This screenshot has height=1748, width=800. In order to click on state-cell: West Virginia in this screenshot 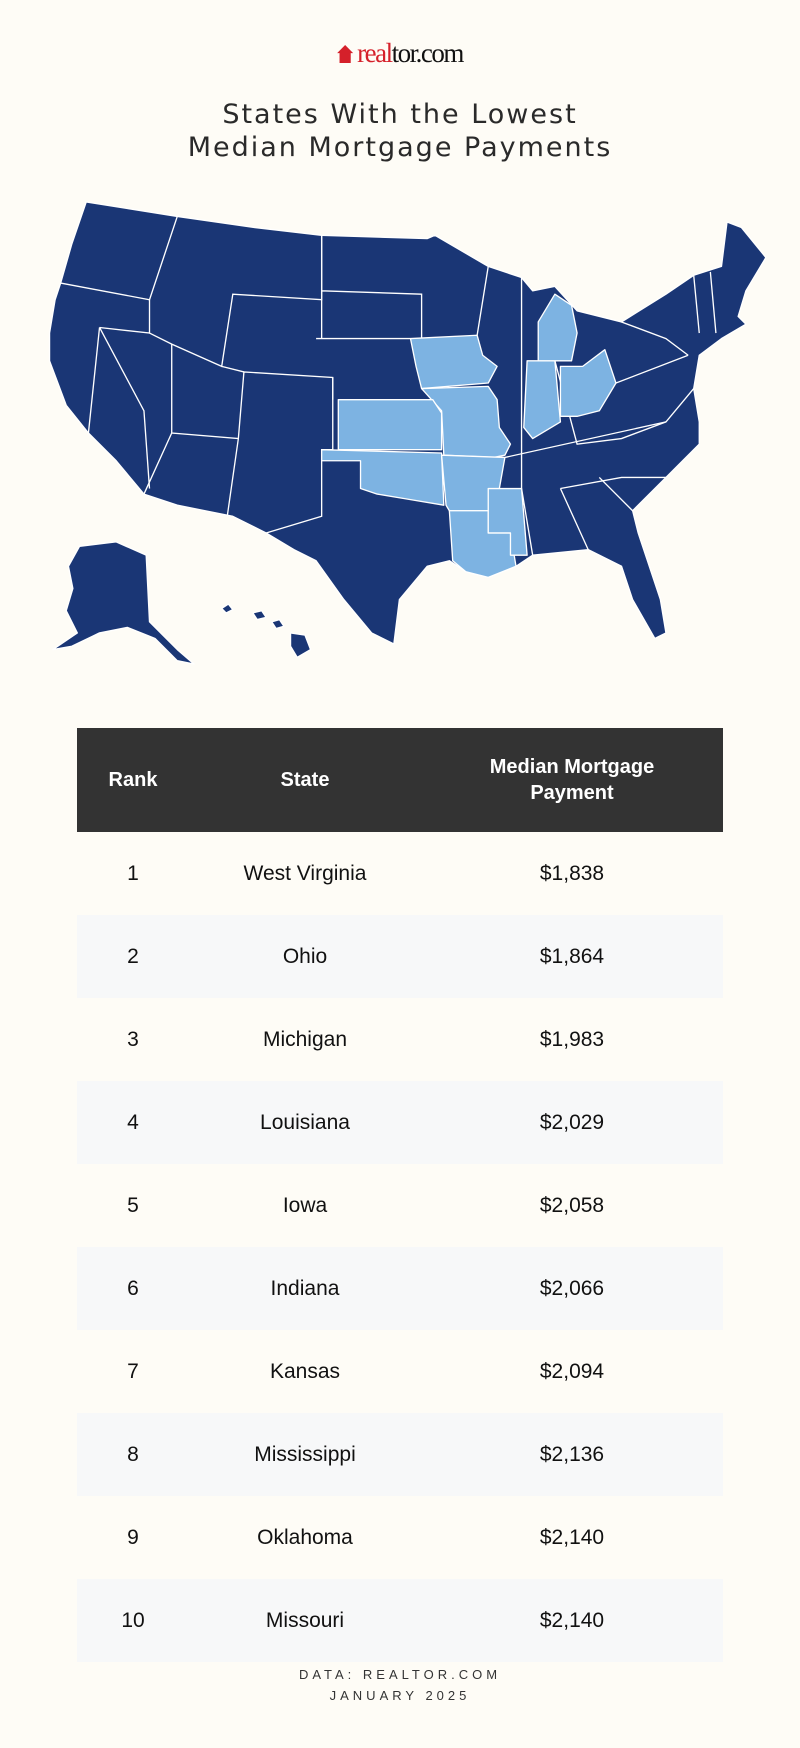, I will do `click(305, 873)`.